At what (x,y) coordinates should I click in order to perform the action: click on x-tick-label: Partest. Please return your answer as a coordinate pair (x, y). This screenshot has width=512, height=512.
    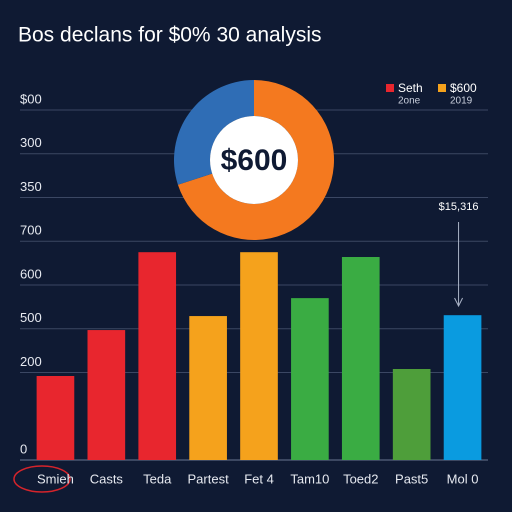
    Looking at the image, I should click on (209, 478).